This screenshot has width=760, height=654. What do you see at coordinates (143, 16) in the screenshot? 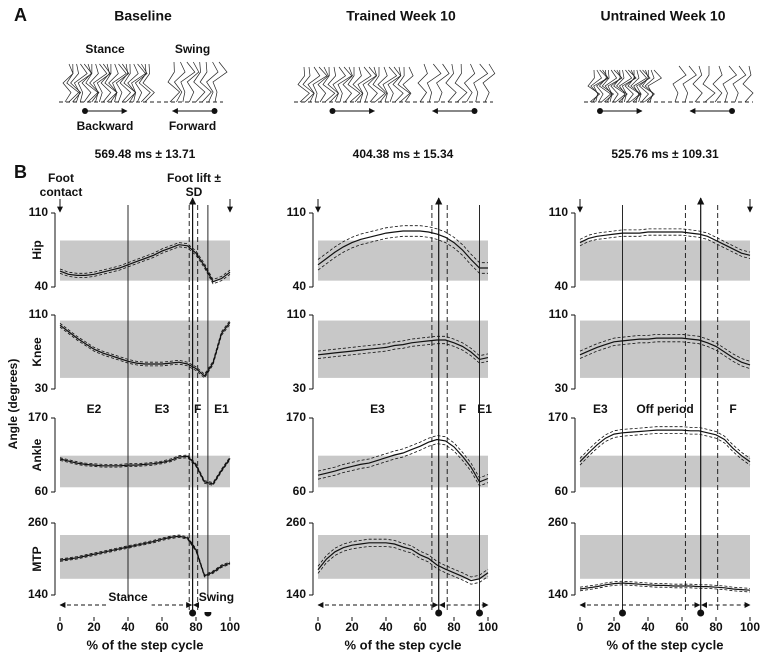
I see `column-title: Baseline` at bounding box center [143, 16].